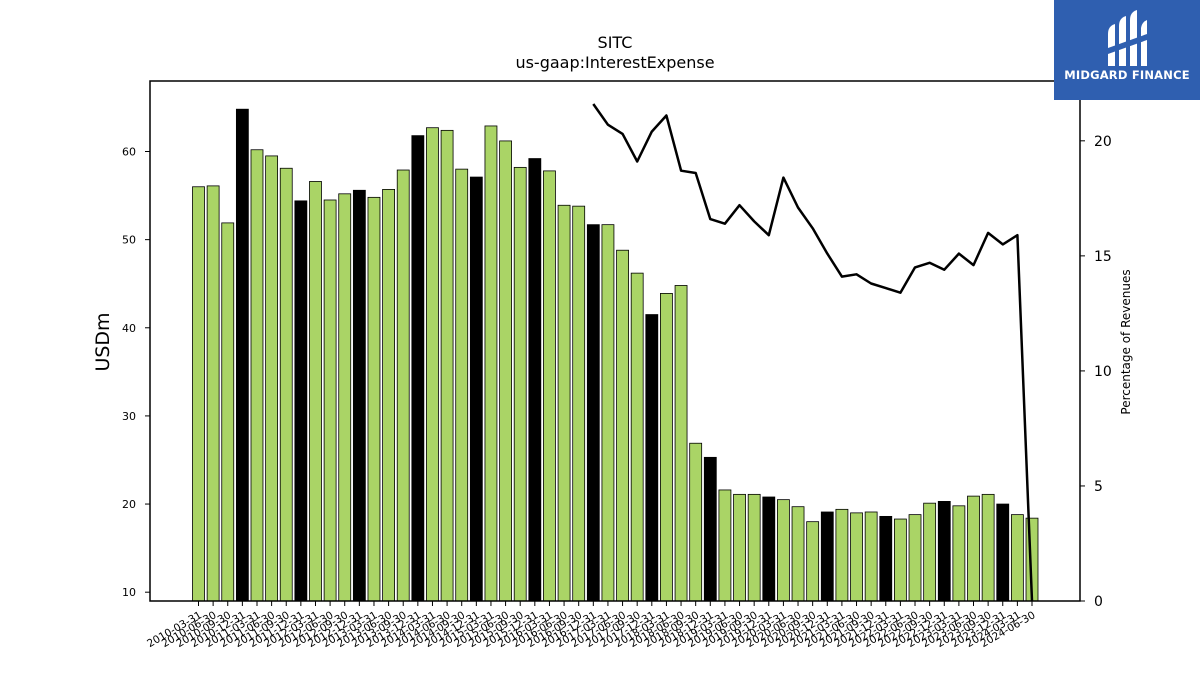 The width and height of the screenshot is (1200, 675). I want to click on y2-tick-label: 5, so click(1098, 487).